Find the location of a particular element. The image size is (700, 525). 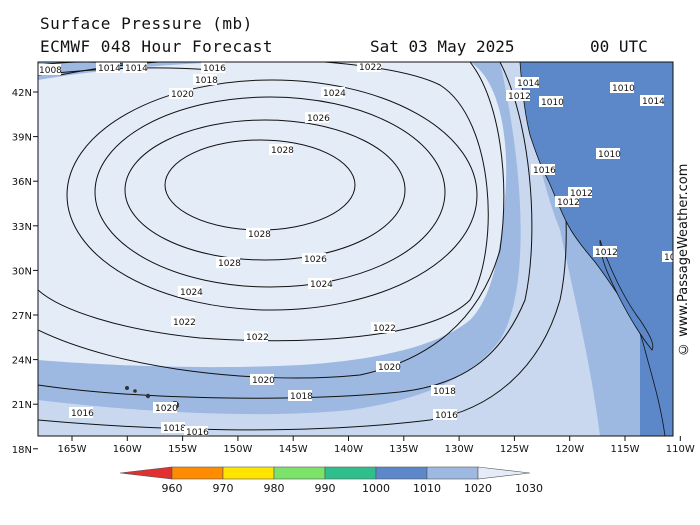

svg-text: 1010 is located at coordinates (552, 103).